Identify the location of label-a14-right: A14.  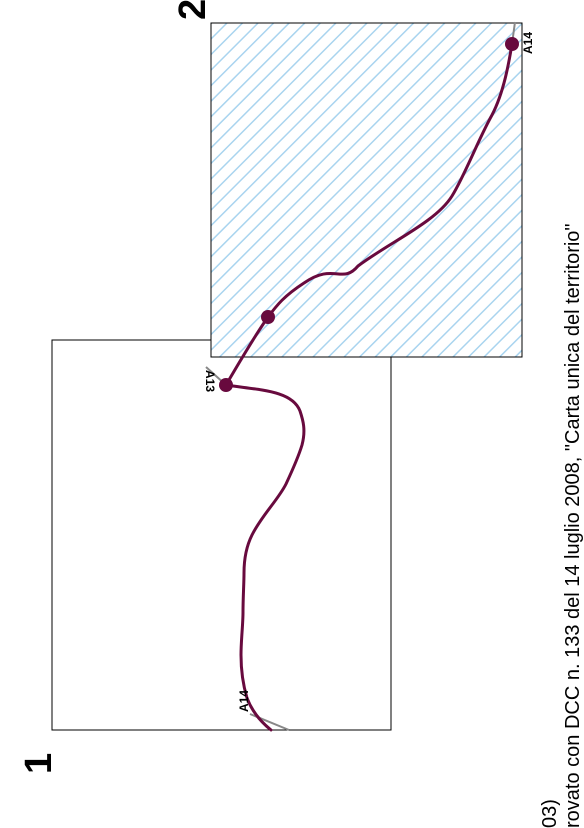
(528, 43).